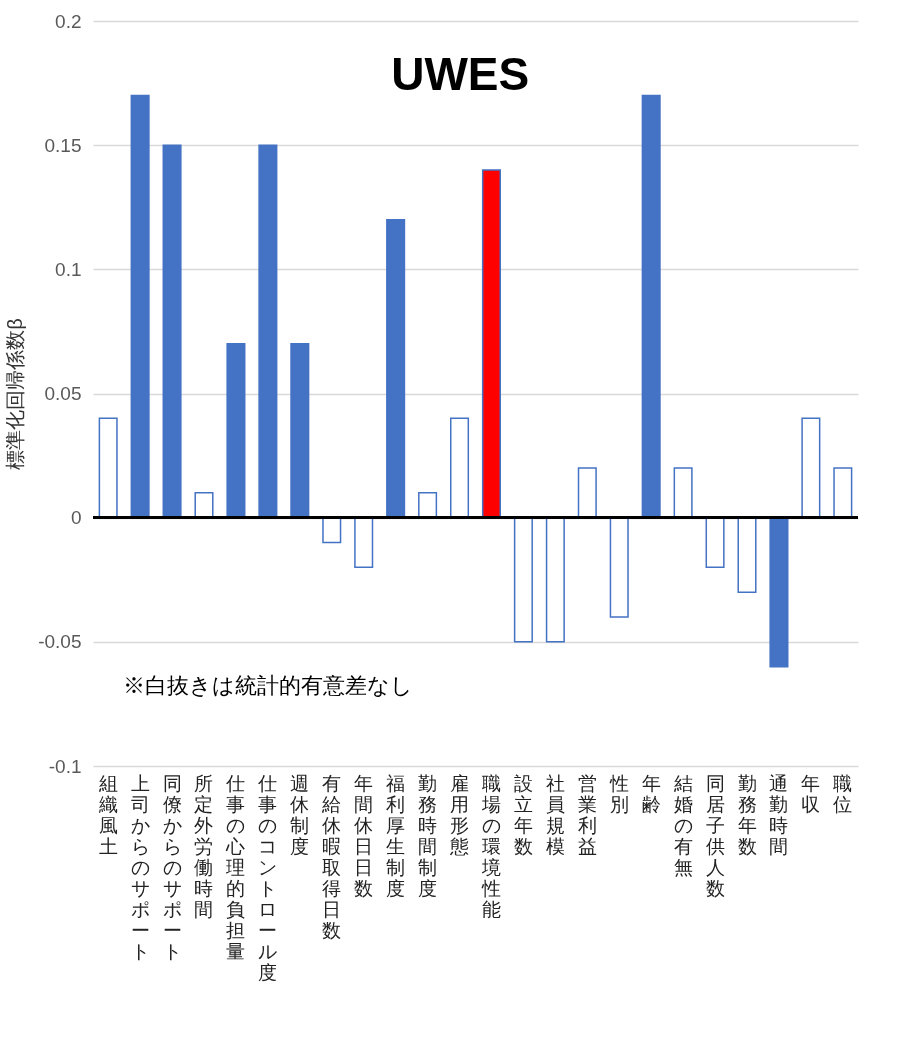 The image size is (918, 1050). I want to click on x-tick-label: 年齢, so click(651, 793).